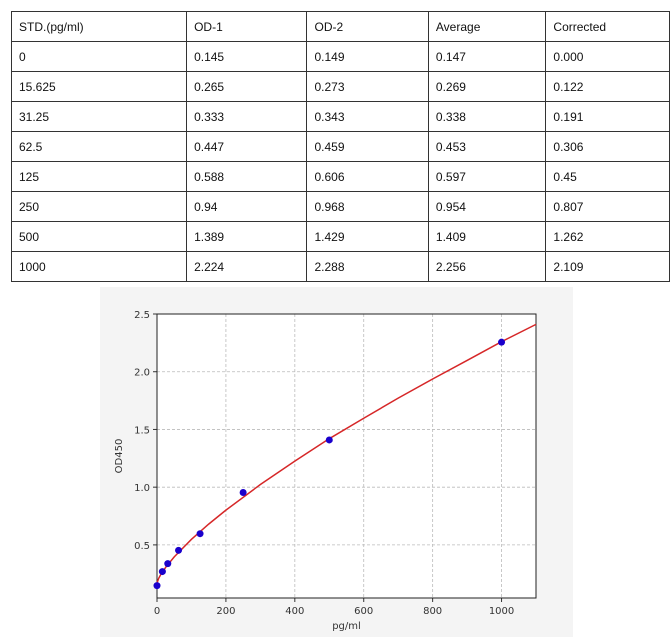 The width and height of the screenshot is (670, 642). I want to click on table-header-row: STD.(pg/ml) OD-1 OD-2 Average Corrected, so click(340, 26).